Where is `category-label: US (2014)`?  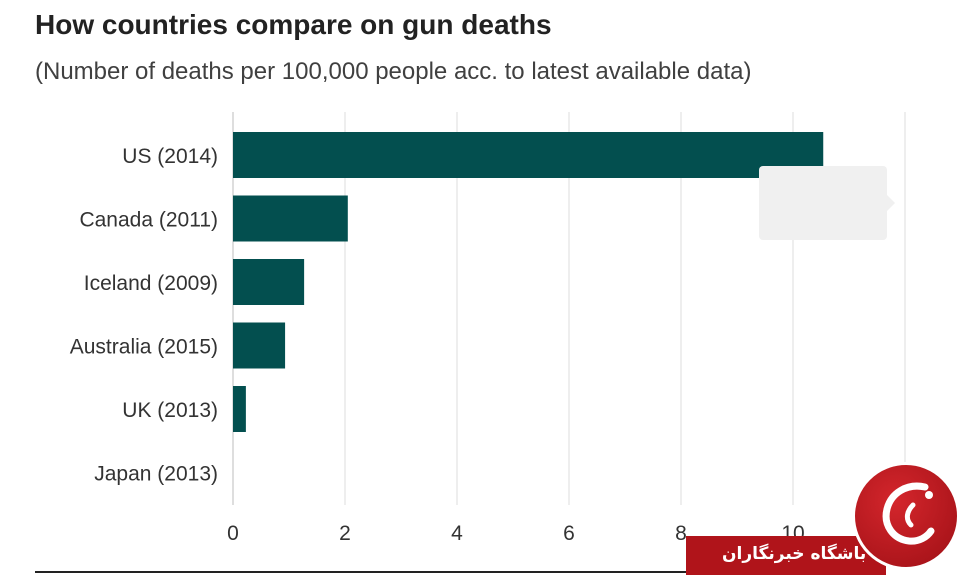 category-label: US (2014) is located at coordinates (170, 156).